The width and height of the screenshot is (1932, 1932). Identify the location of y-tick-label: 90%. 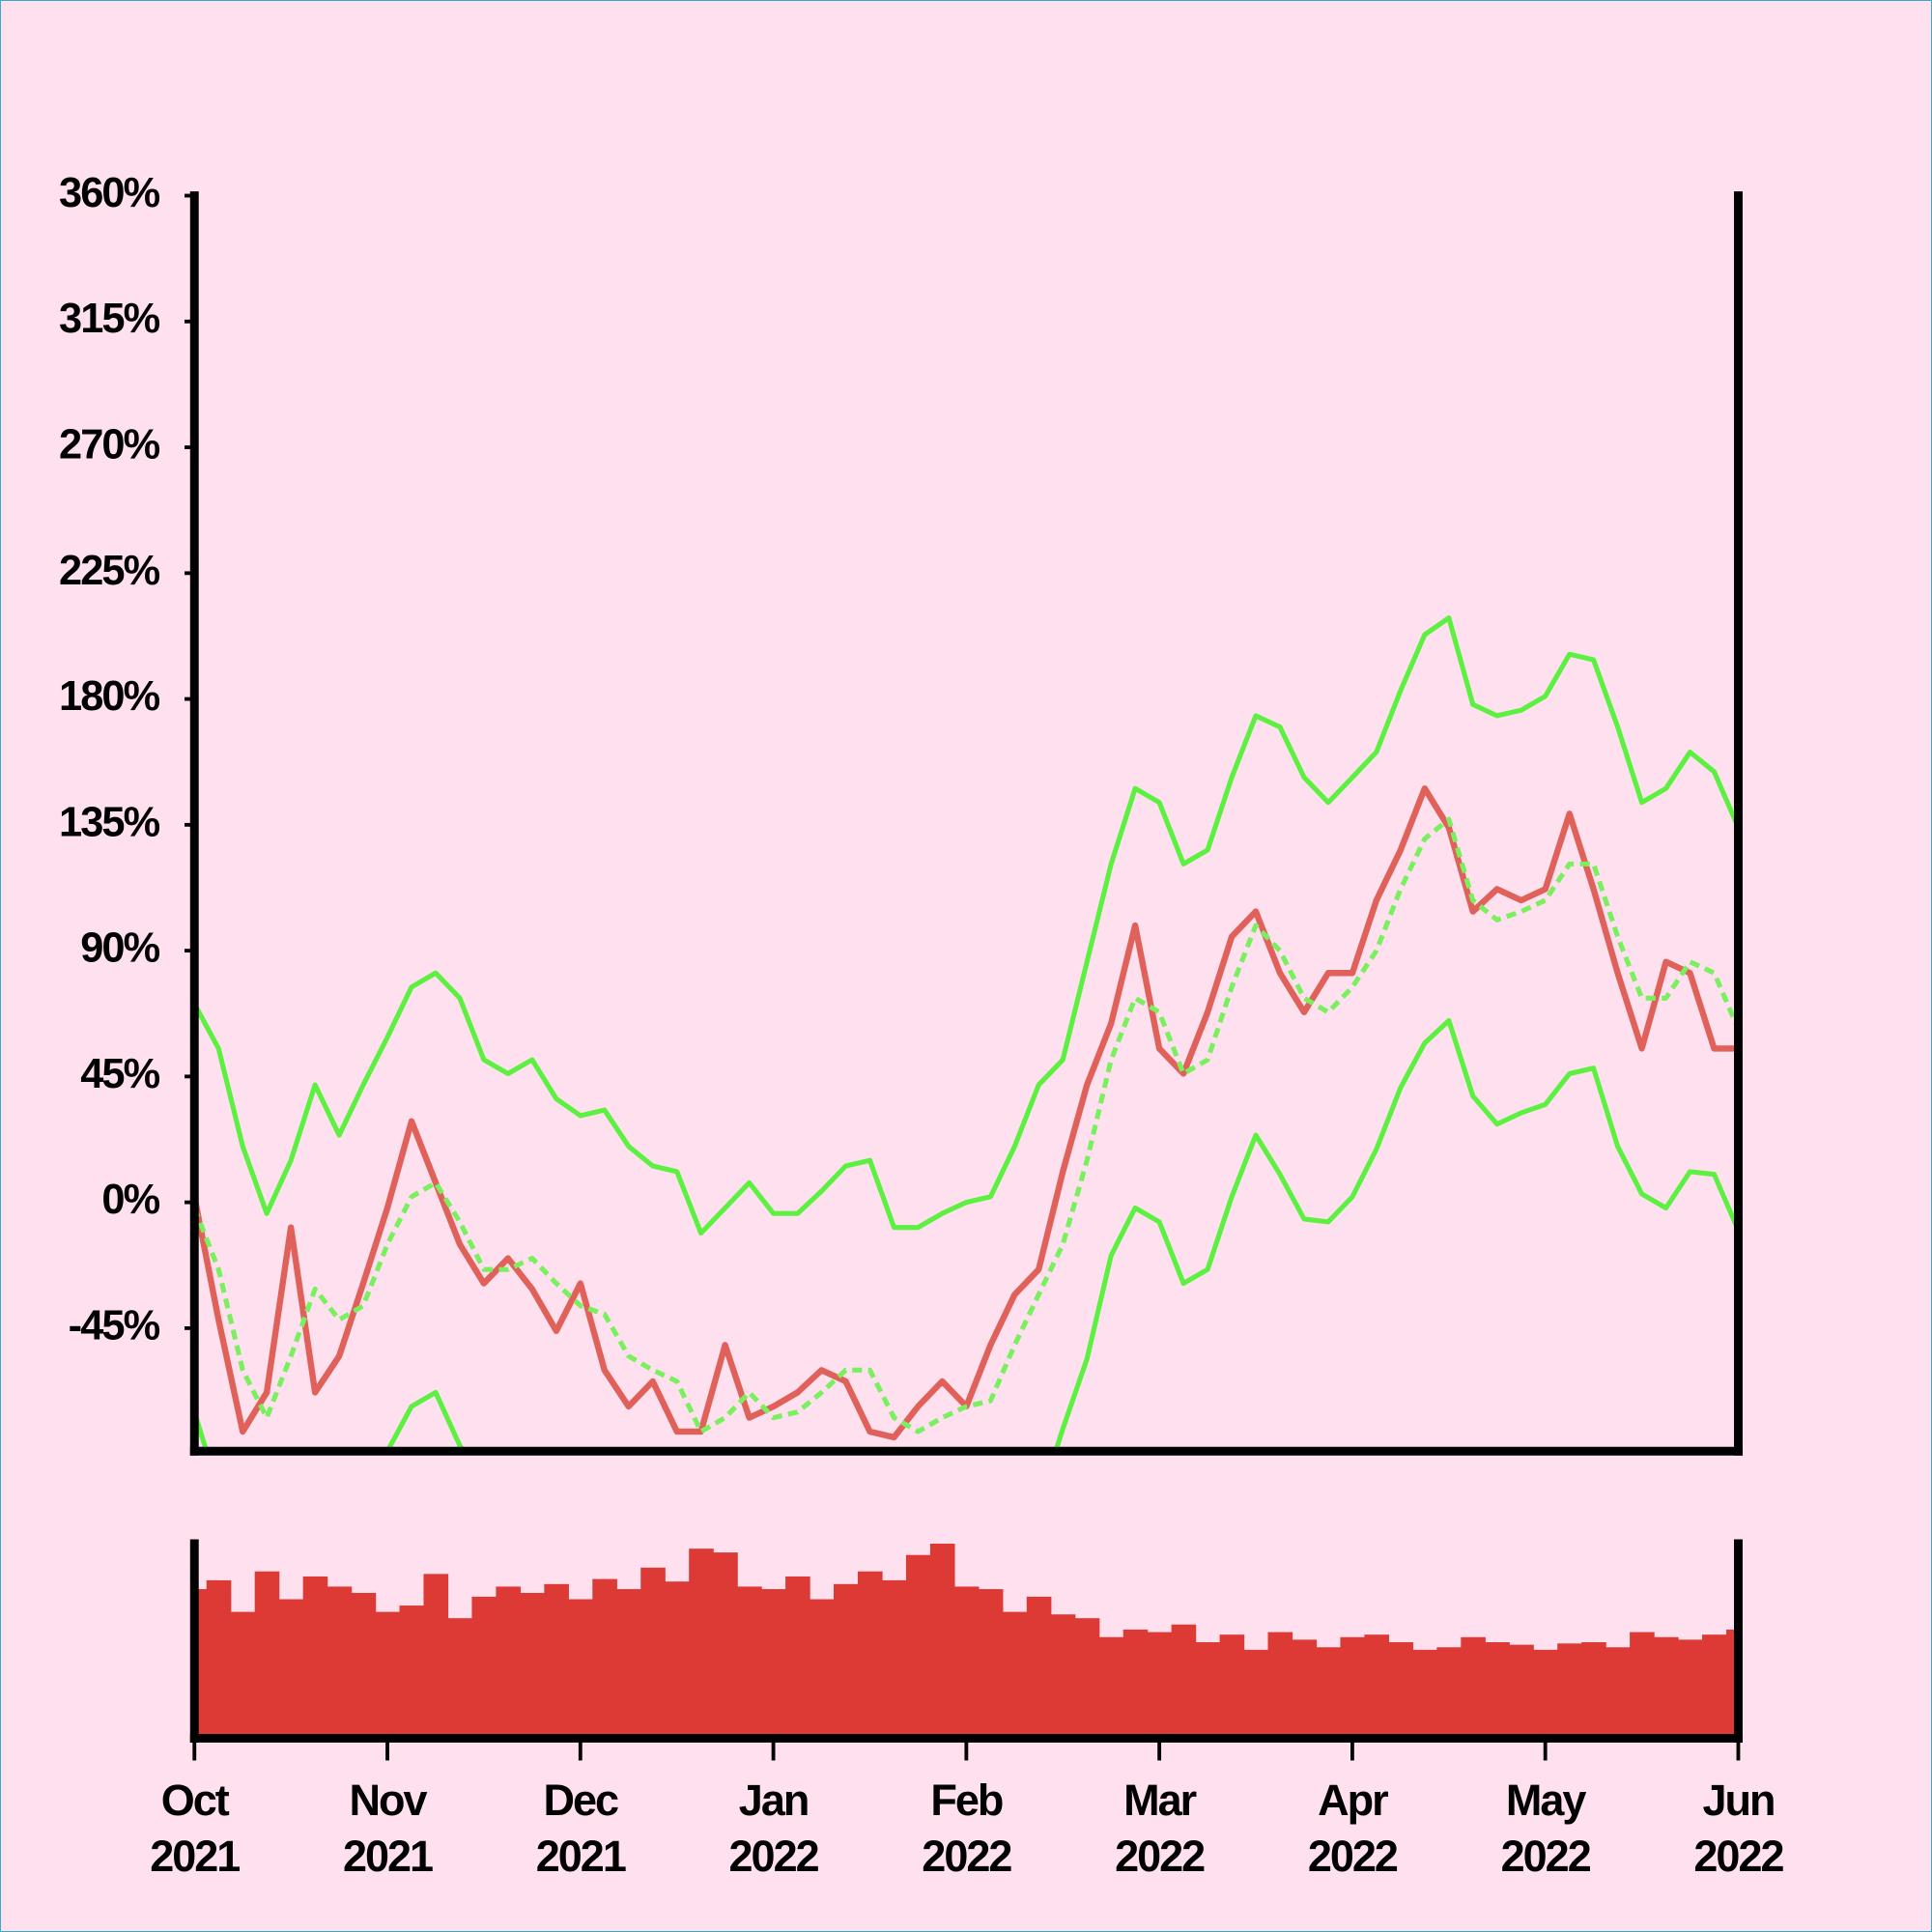
(119, 948).